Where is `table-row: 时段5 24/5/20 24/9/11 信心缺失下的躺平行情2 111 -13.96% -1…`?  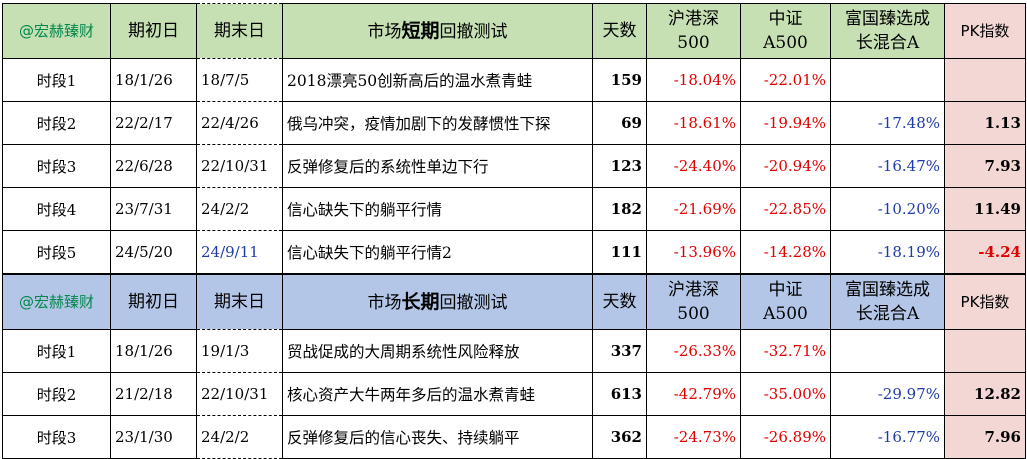 table-row: 时段5 24/5/20 24/9/11 信心缺失下的躺平行情2 111 -13.96% -1… is located at coordinates (514, 252).